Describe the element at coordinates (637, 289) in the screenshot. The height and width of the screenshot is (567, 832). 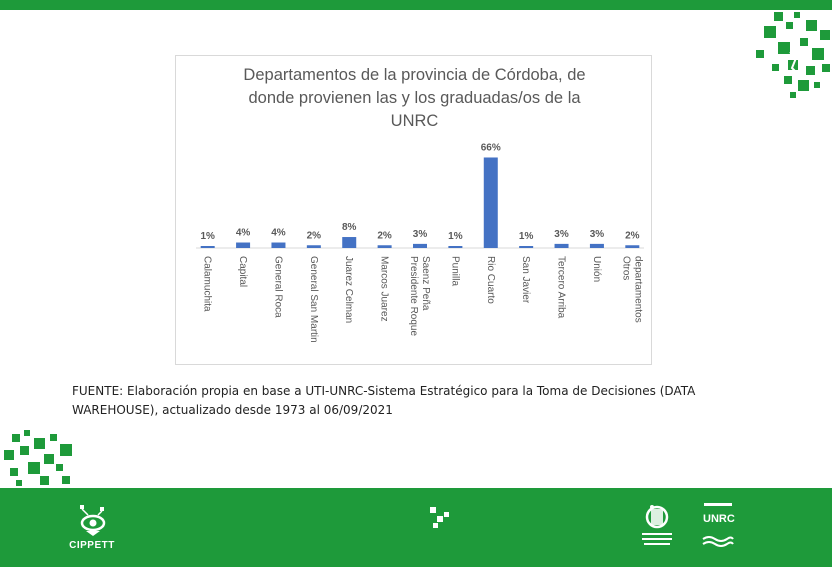
I see `category-tick-label: departamentos` at that location.